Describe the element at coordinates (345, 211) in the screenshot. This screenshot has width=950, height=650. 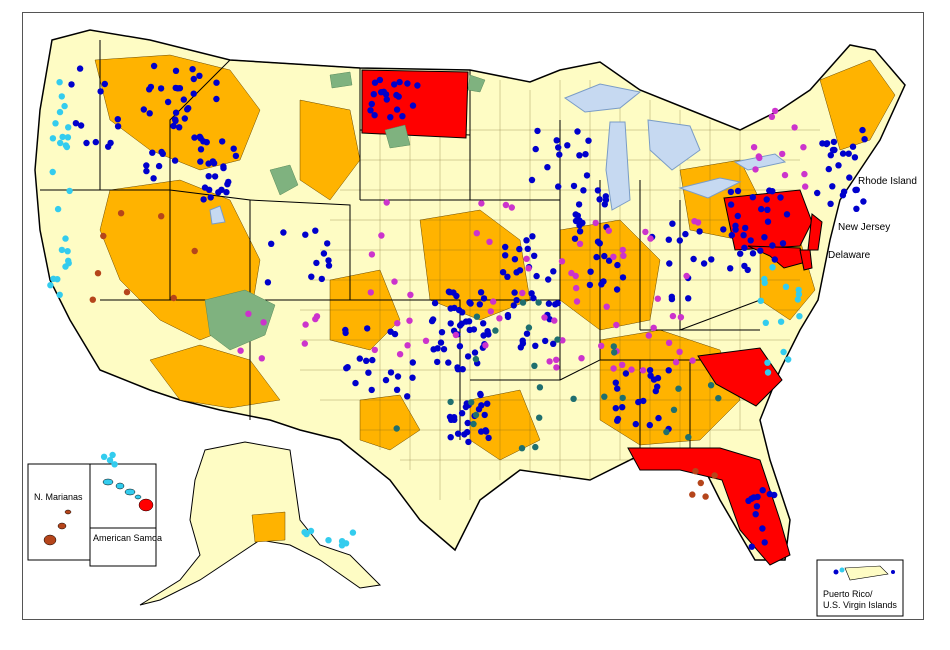
I see `tribal-areas` at that location.